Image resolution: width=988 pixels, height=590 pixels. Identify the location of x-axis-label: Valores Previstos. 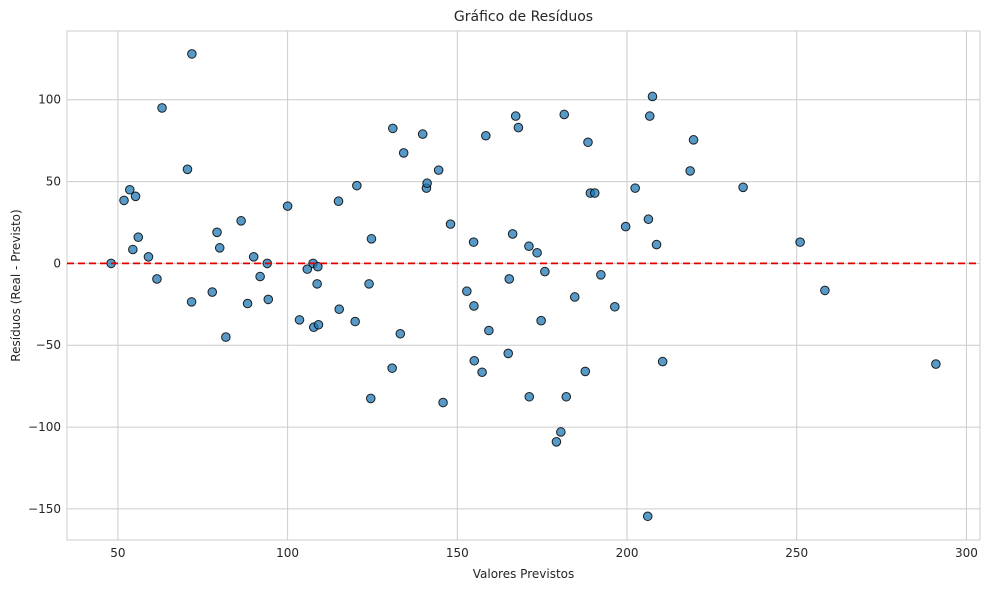
(524, 574).